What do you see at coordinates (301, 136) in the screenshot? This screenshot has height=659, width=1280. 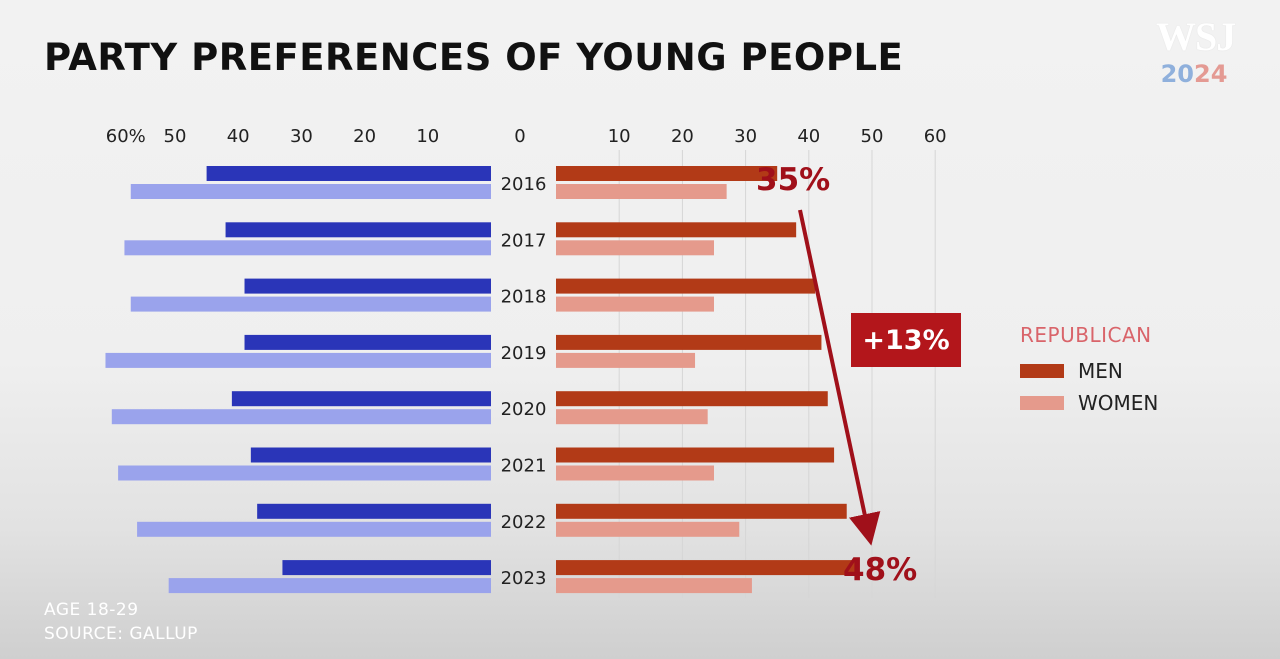 I see `tick-left-3: 30` at bounding box center [301, 136].